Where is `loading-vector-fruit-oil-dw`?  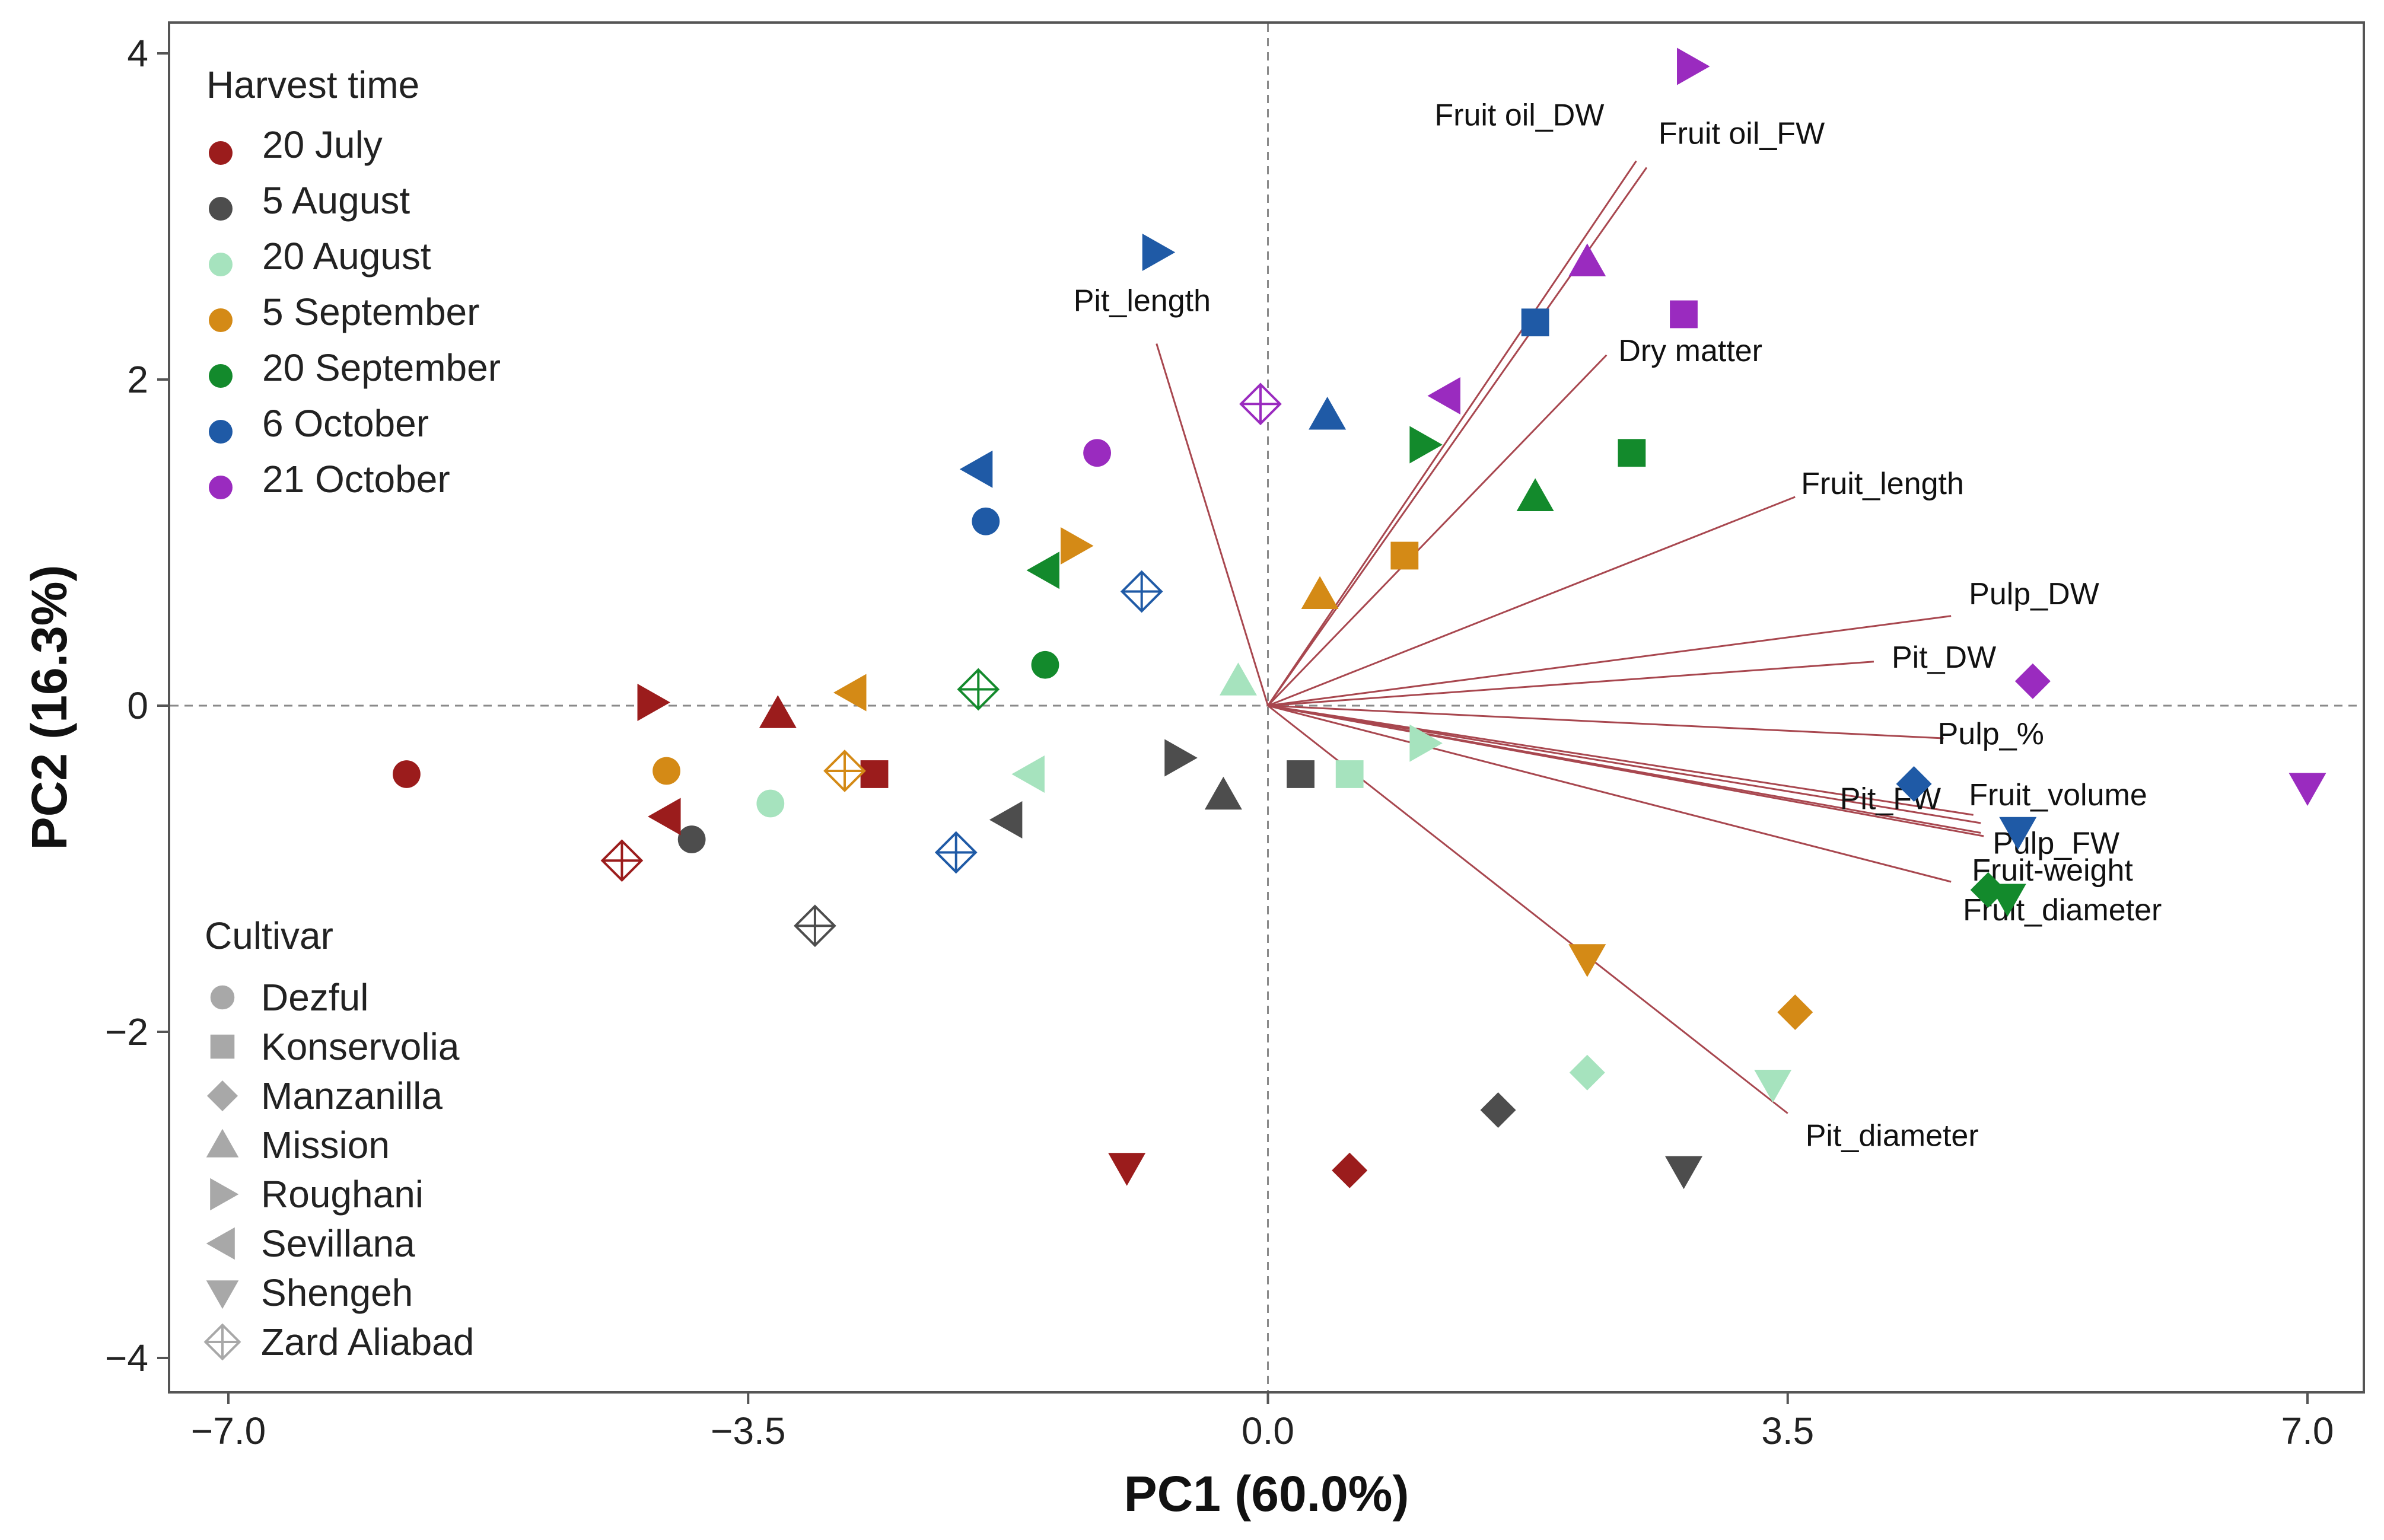 loading-vector-fruit-oil-dw is located at coordinates (1452, 433).